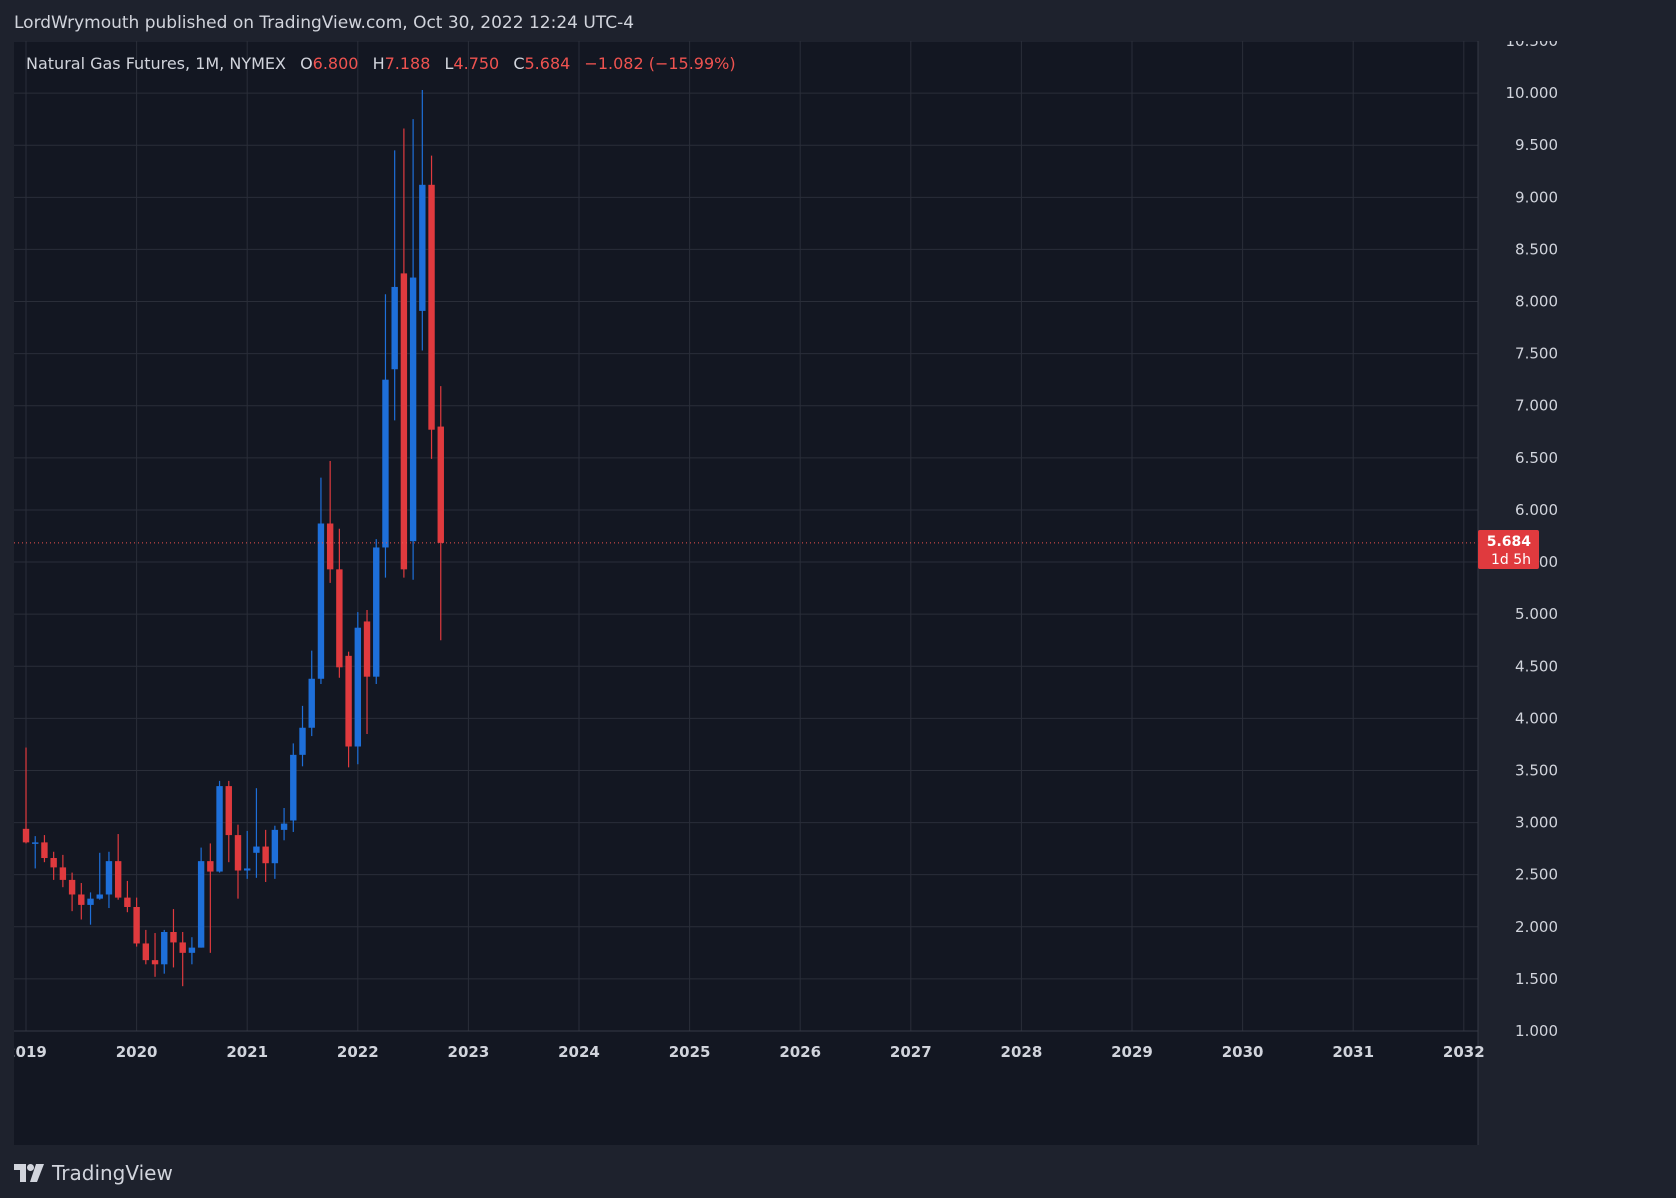  Describe the element at coordinates (1536, 197) in the screenshot. I see `y-tick-label: 9.000` at that location.